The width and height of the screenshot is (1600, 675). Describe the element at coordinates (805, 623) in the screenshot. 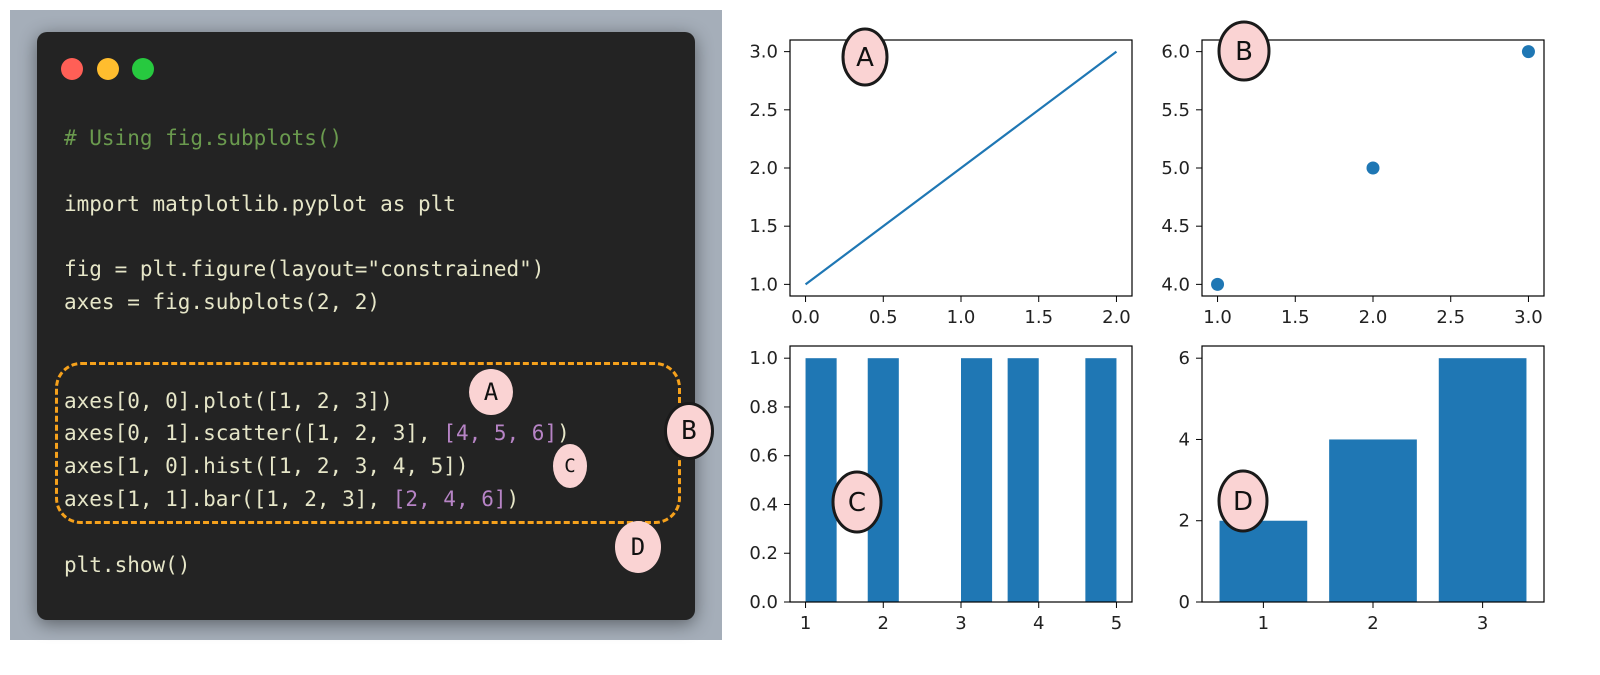

I see `chart-3-x-tick-label: 1` at that location.